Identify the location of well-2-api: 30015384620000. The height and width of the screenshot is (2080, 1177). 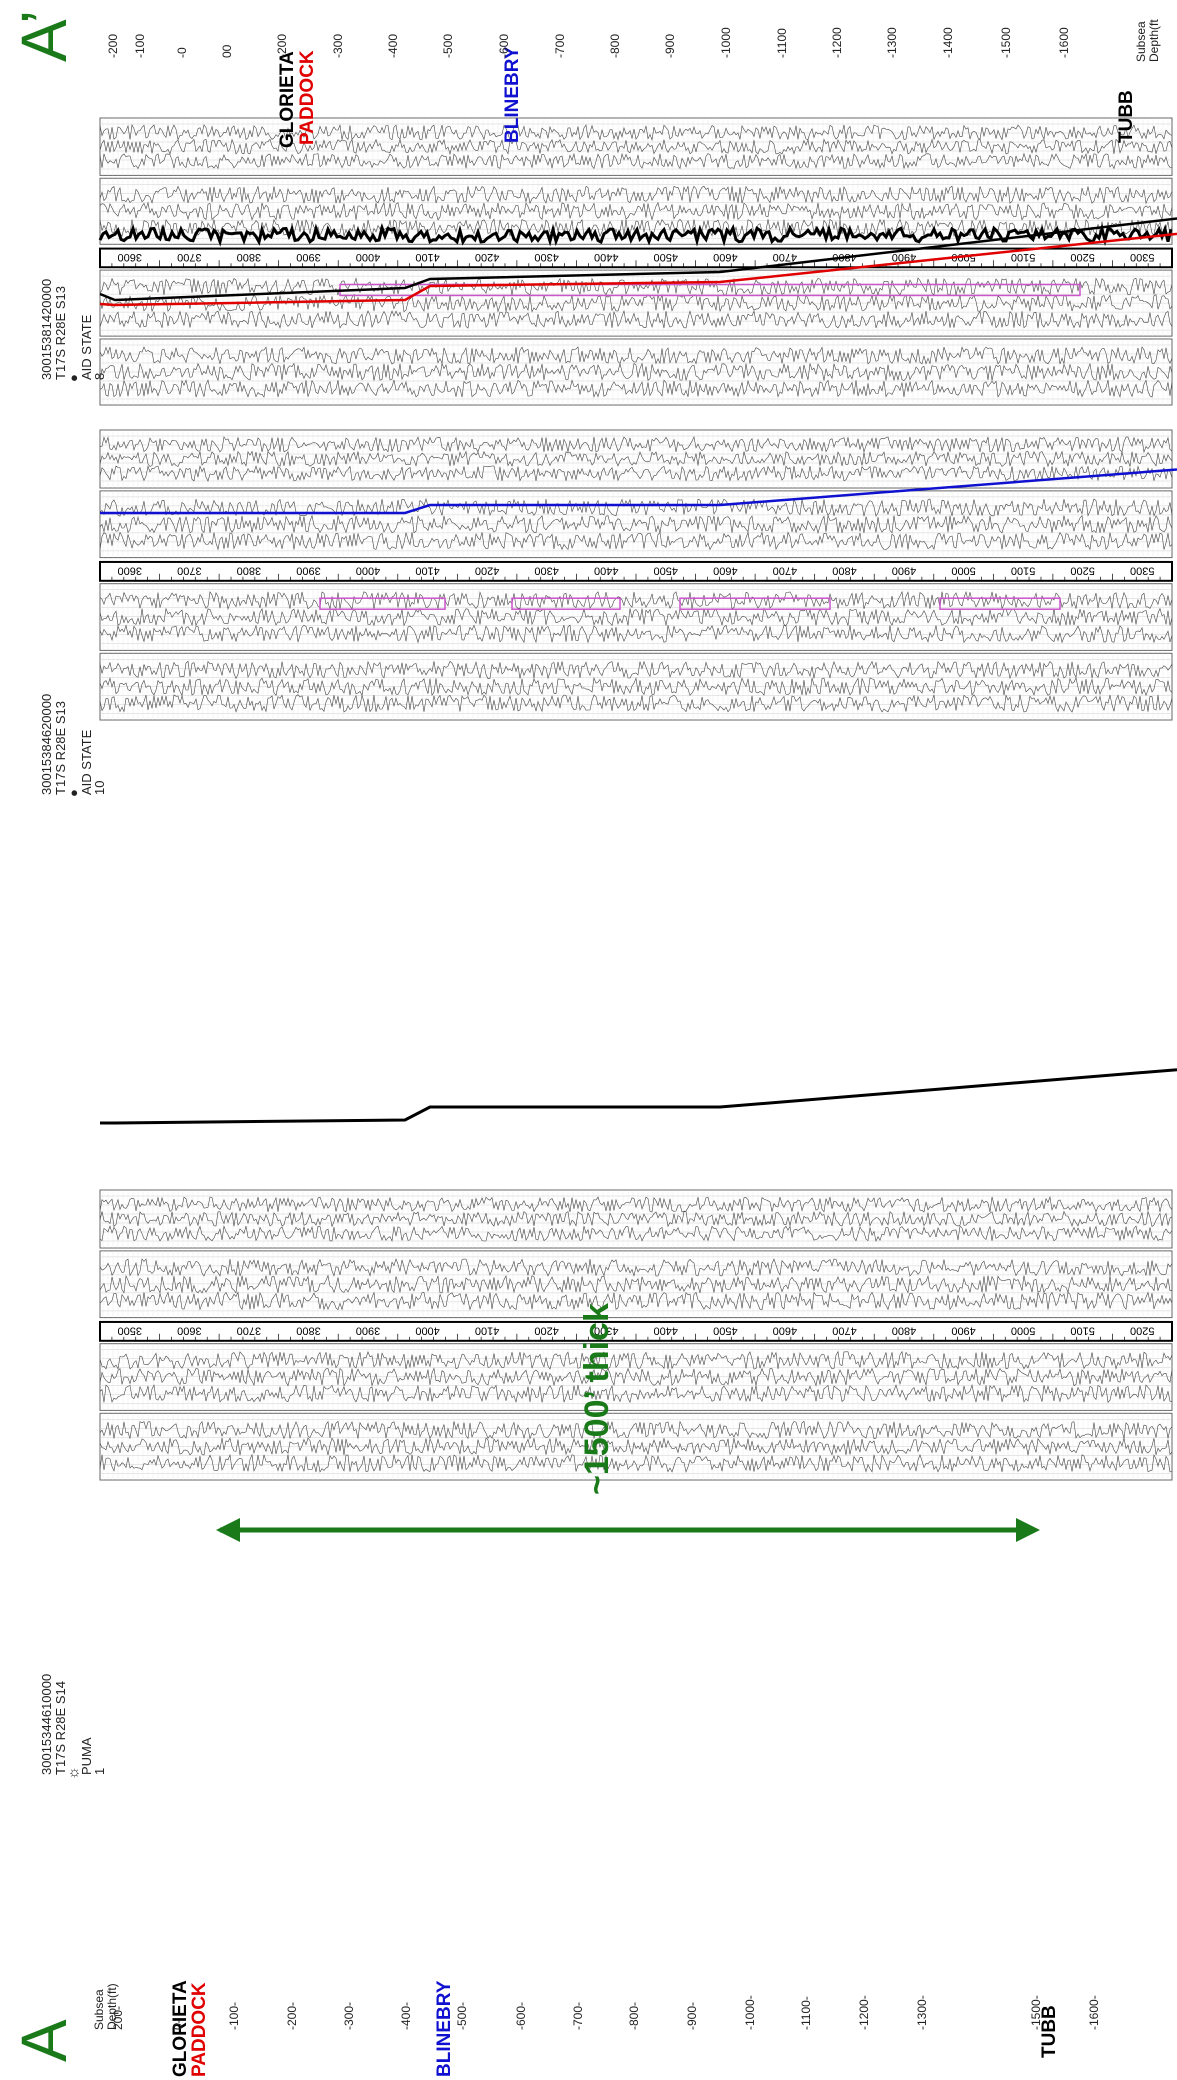
(46, 744).